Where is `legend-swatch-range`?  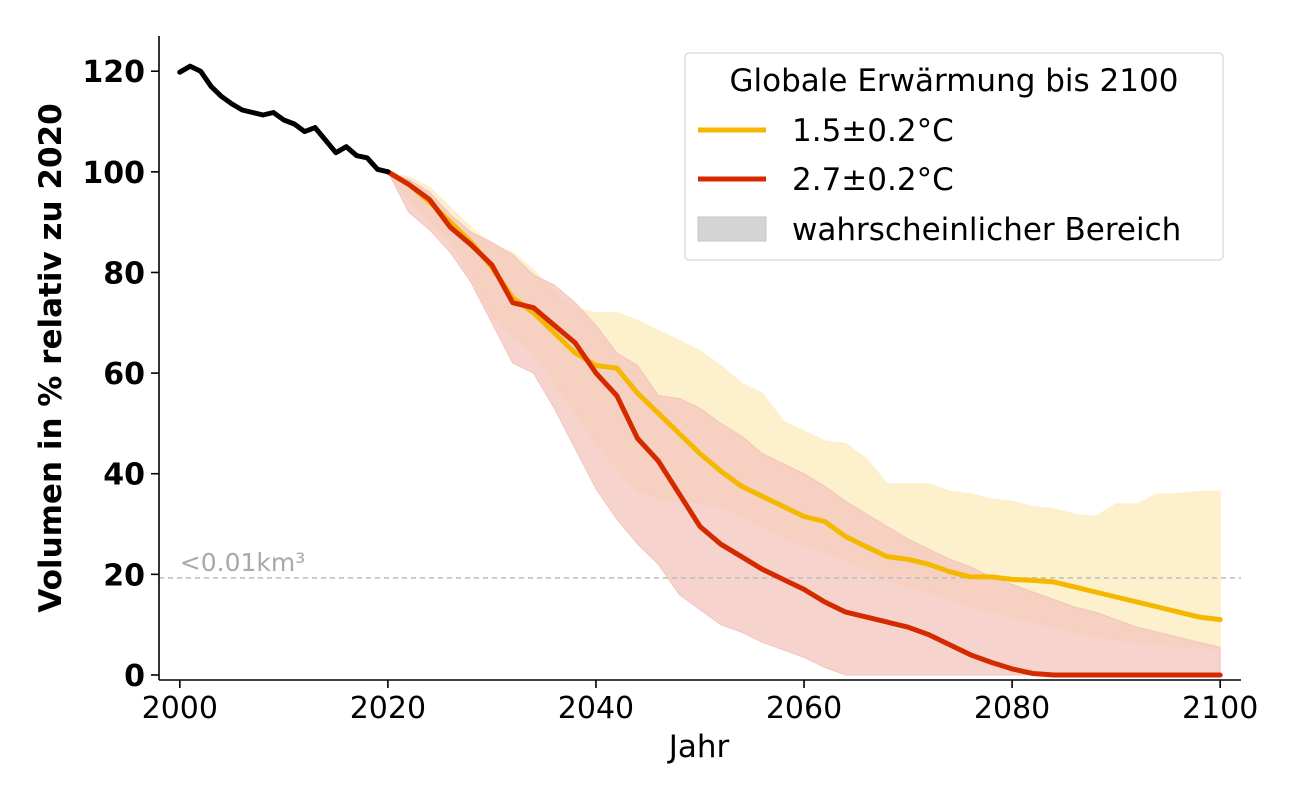
legend-swatch-range is located at coordinates (732, 229).